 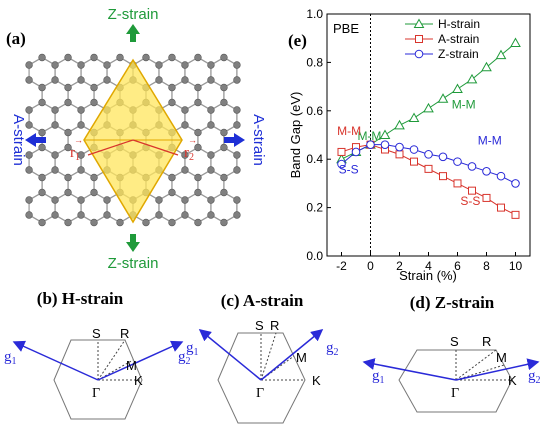 I want to click on bz-hexagon-c, so click(x=261, y=378).